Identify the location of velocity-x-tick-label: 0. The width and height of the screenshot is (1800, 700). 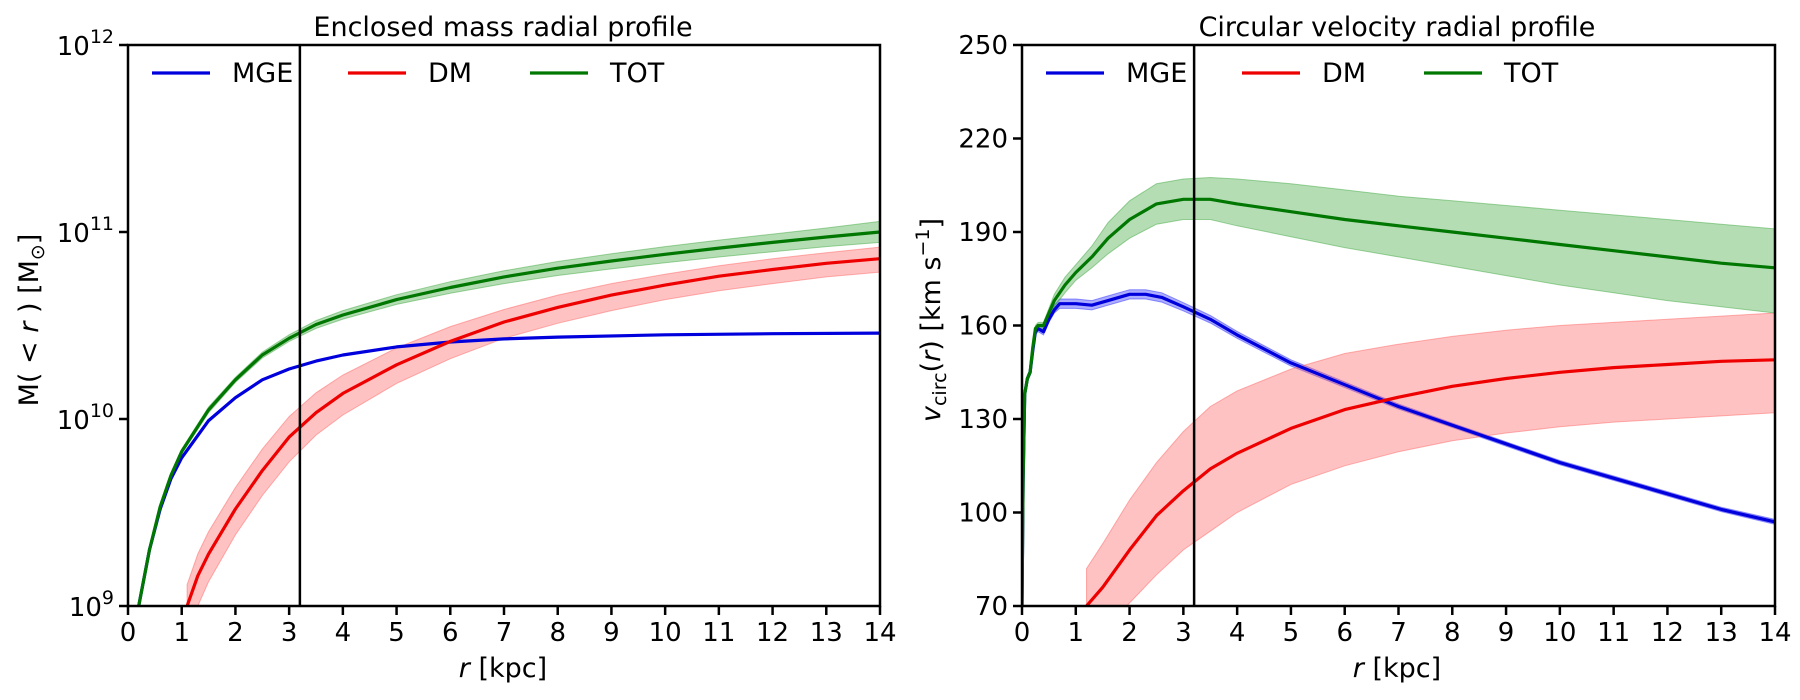
(1022, 633).